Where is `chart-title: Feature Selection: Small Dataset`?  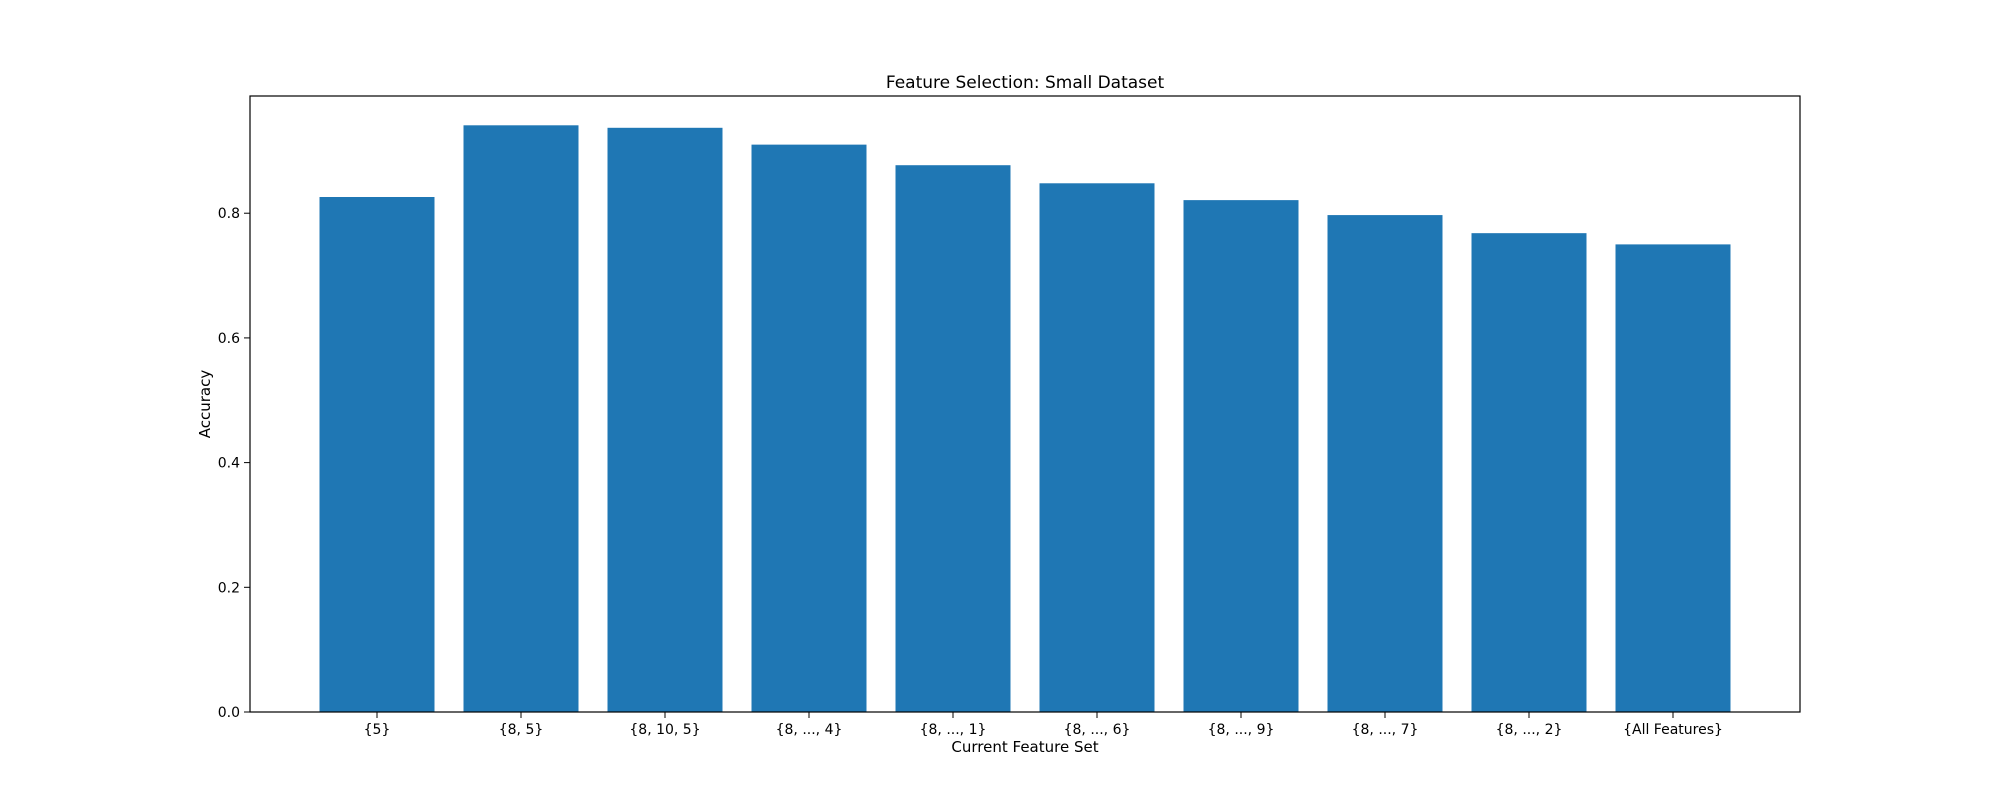 chart-title: Feature Selection: Small Dataset is located at coordinates (1025, 83).